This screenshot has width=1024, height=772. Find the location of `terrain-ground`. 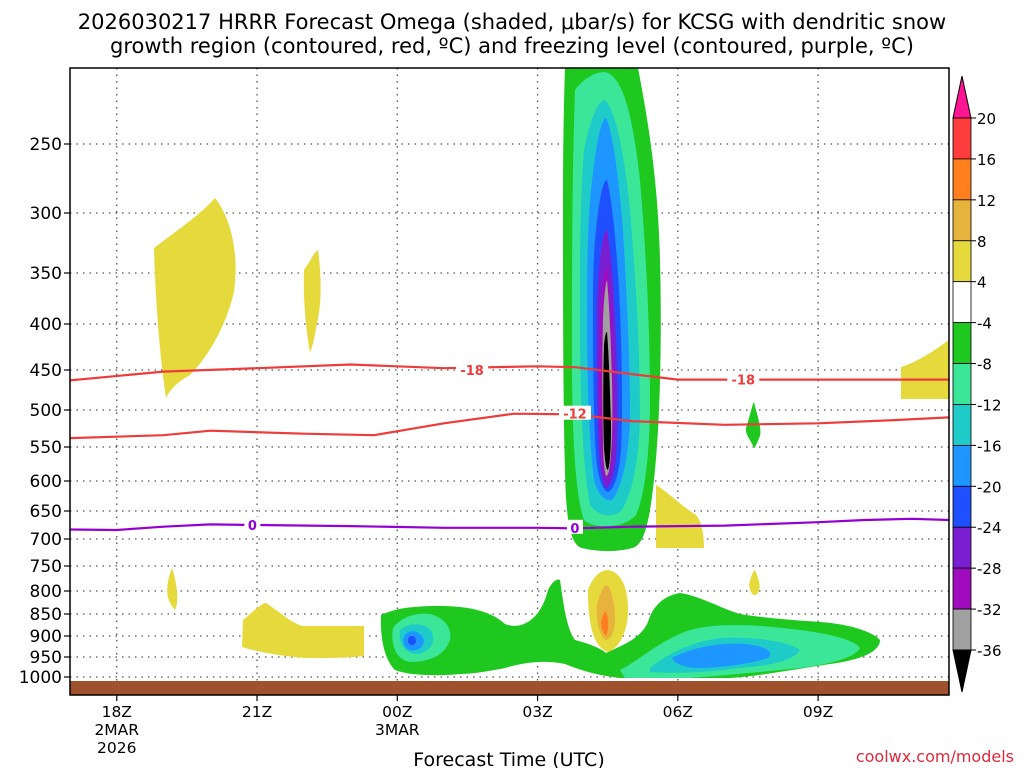

terrain-ground is located at coordinates (509, 688).